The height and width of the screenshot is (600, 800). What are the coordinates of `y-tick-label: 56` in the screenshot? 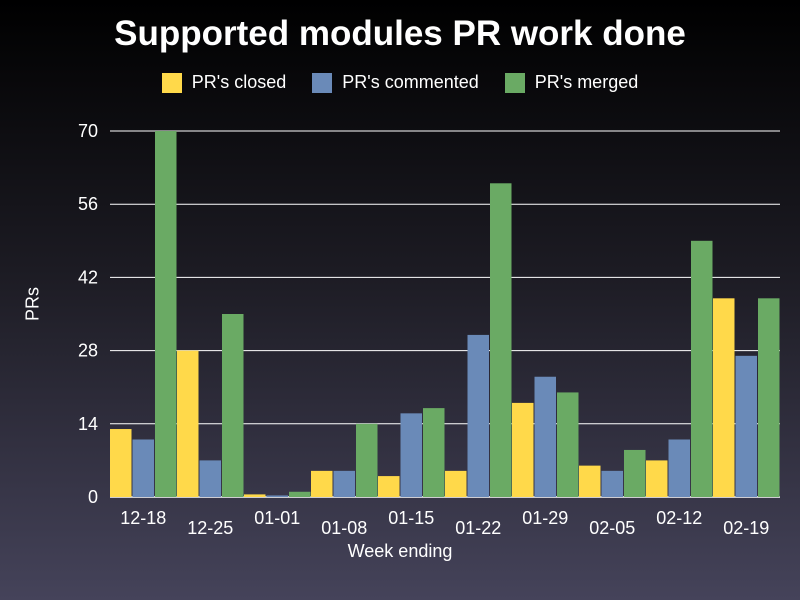 It's located at (88, 204).